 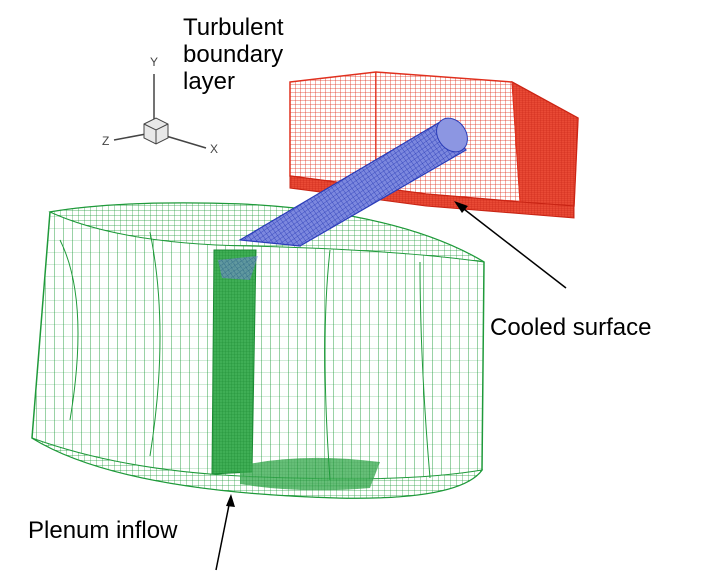 I want to click on cooled-surface-label: Cooled surface, so click(x=571, y=327).